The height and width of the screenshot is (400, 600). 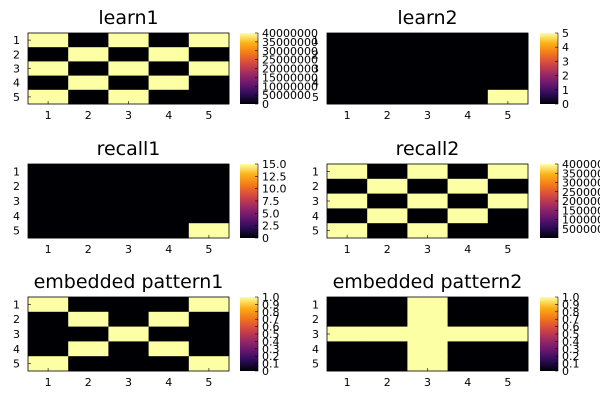 What do you see at coordinates (249, 68) in the screenshot?
I see `colorbar` at bounding box center [249, 68].